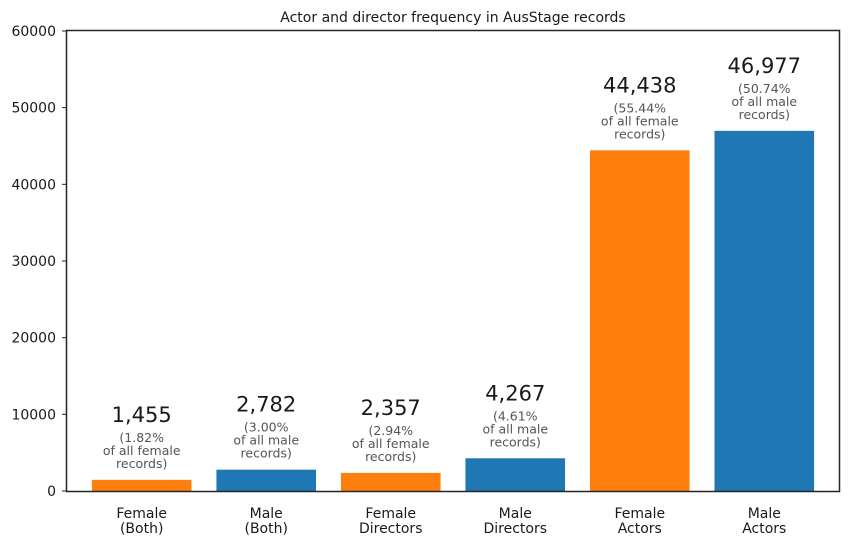 The width and height of the screenshot is (850, 545). Describe the element at coordinates (391, 408) in the screenshot. I see `data-label-count: 2,357` at that location.